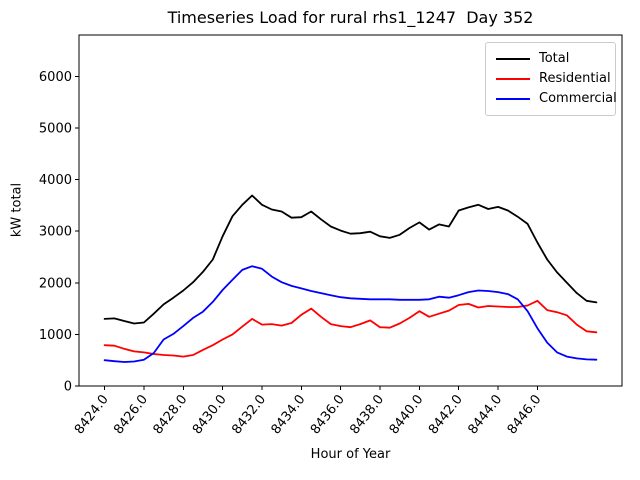 The image size is (640, 480). Describe the element at coordinates (513, 59) in the screenshot. I see `total-line-swatch` at that location.